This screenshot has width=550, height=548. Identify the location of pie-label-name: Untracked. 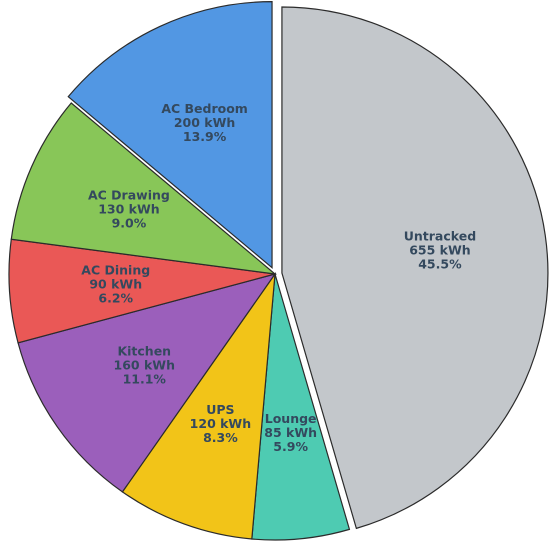
(440, 235).